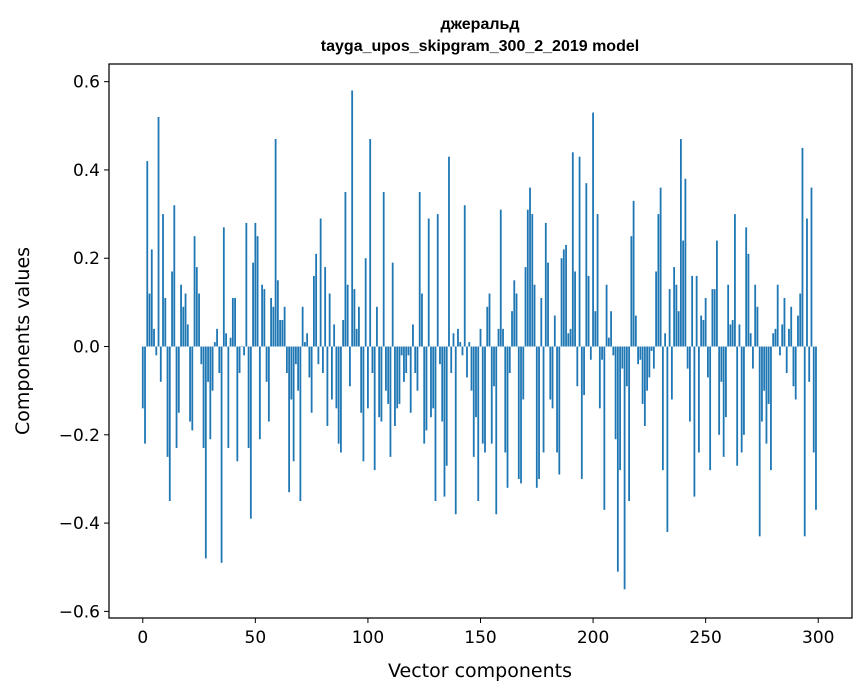  Describe the element at coordinates (79, 436) in the screenshot. I see `y-tick-label: −0.2` at that location.